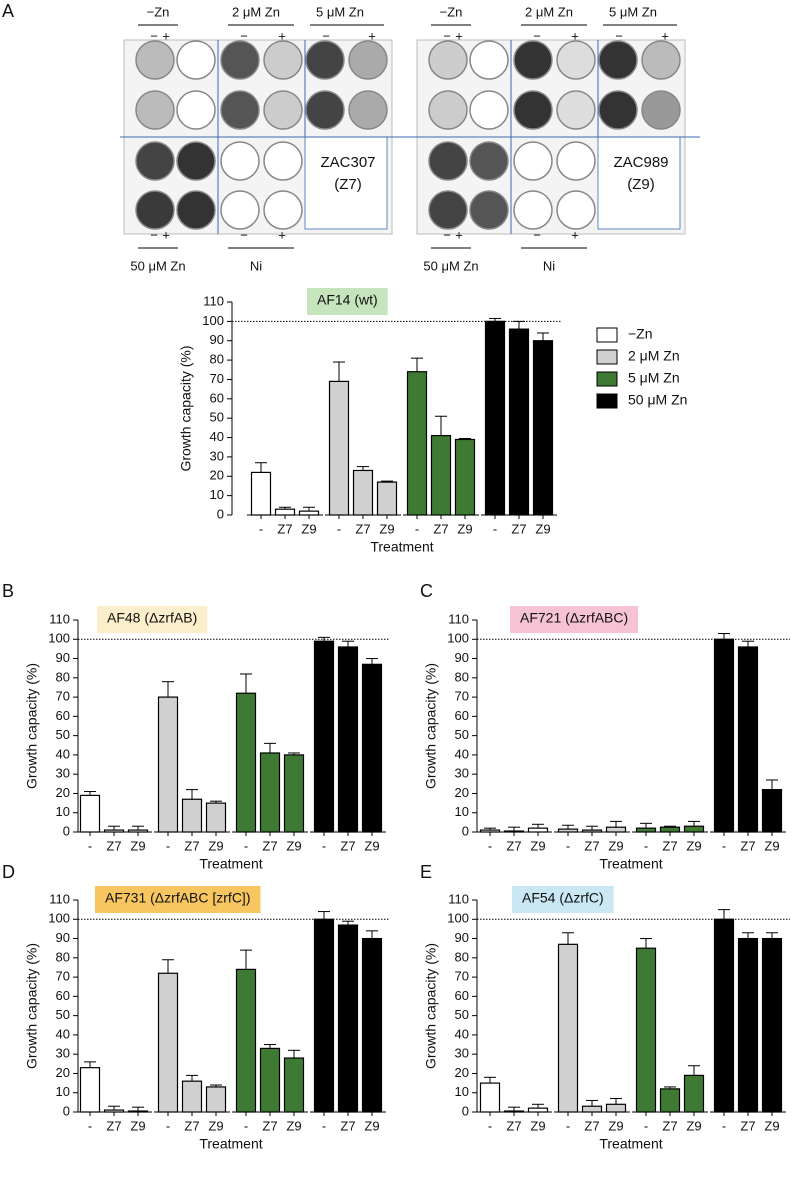 The image size is (800, 1185). I want to click on title-box, so click(347, 301).